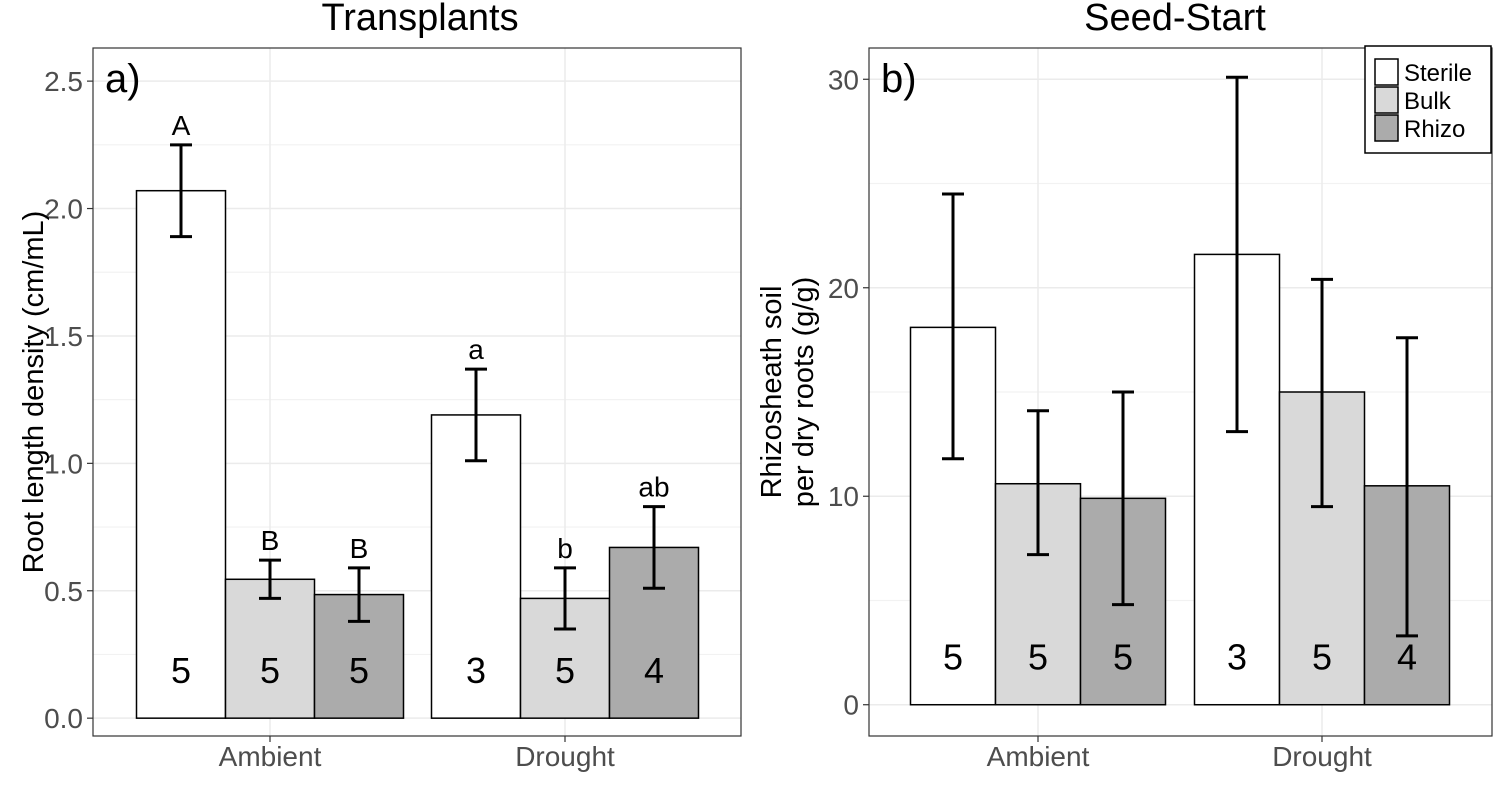 The image size is (1500, 785). Describe the element at coordinates (804, 392) in the screenshot. I see `y-axis-title-line: per dry roots (g/g)` at that location.